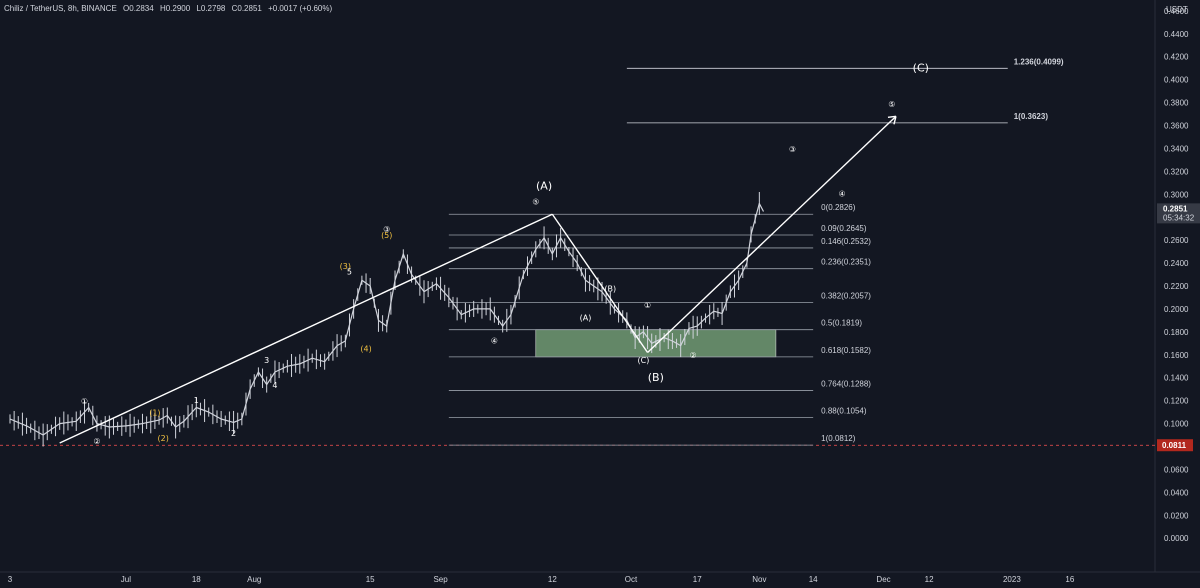  Describe the element at coordinates (892, 120) in the screenshot. I see `arrow-head` at that location.